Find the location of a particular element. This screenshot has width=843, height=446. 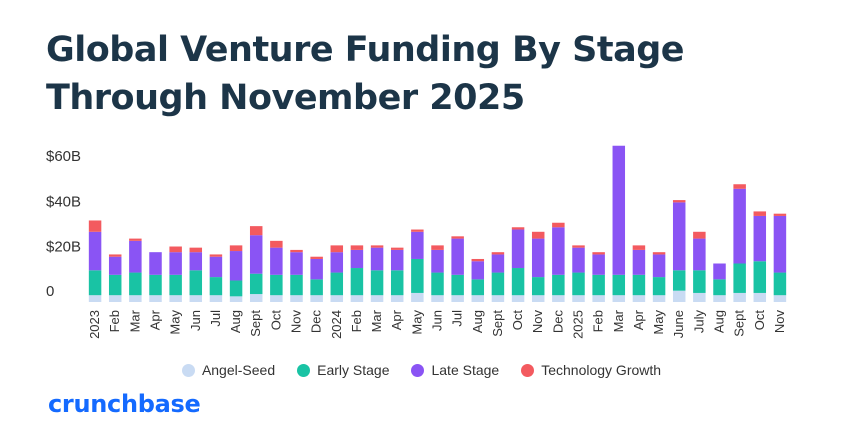

legend-item-technology-growth: Technology Growth is located at coordinates (591, 370).